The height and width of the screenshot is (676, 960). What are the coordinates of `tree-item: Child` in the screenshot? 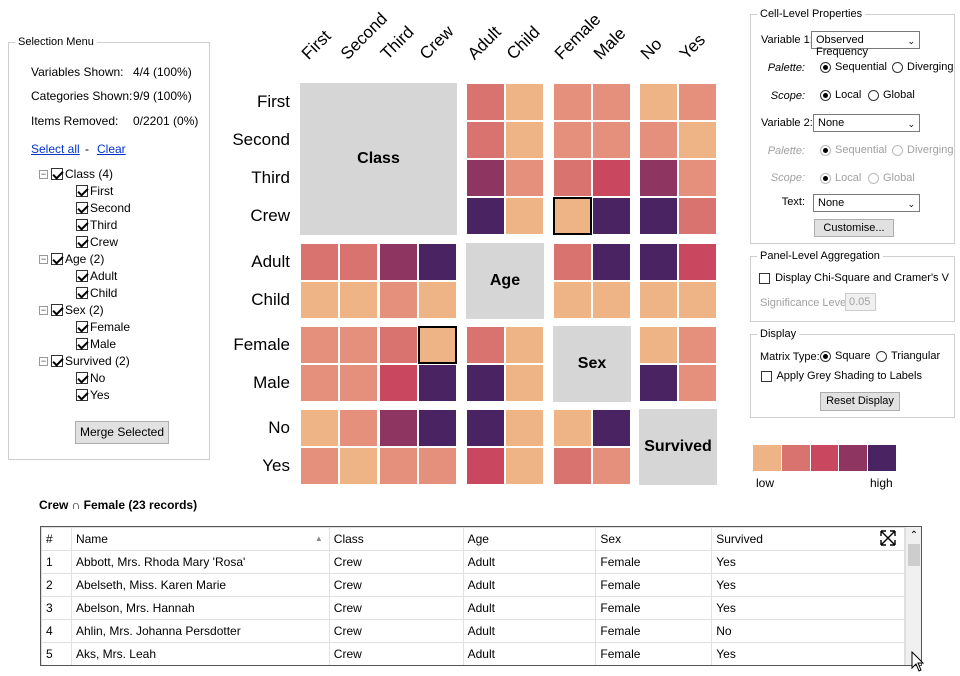 It's located at (96, 293).